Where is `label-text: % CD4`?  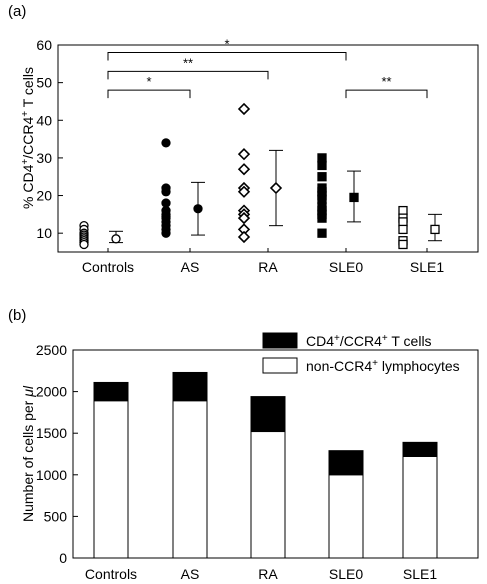
label-text: % CD4 is located at coordinates (28, 186).